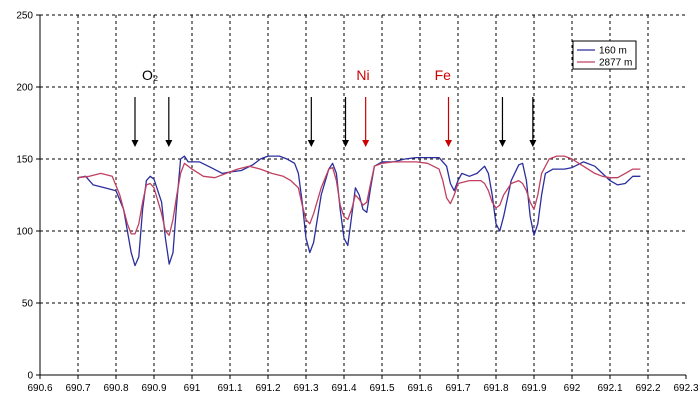 The height and width of the screenshot is (401, 700). What do you see at coordinates (305, 388) in the screenshot?
I see `x-tick-label: 691.3` at bounding box center [305, 388].